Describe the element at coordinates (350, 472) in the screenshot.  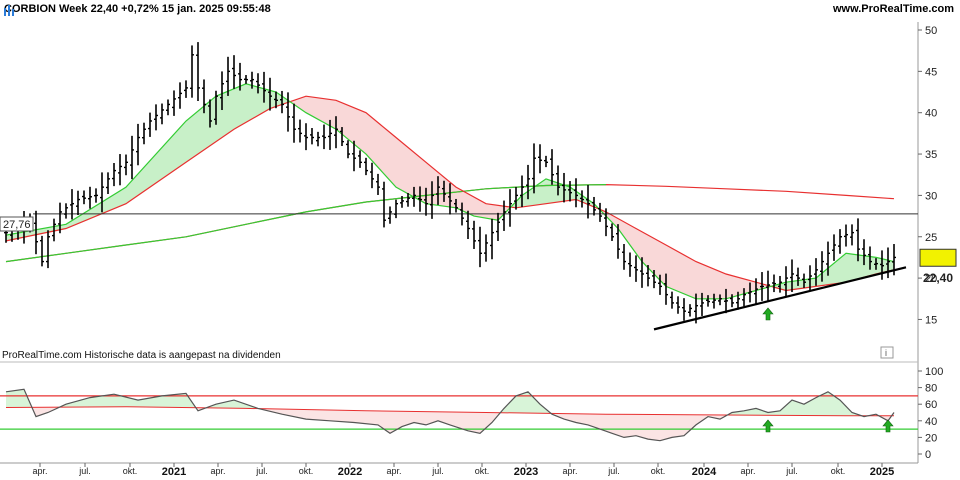
I see `x-tick-label: 2022` at that location.